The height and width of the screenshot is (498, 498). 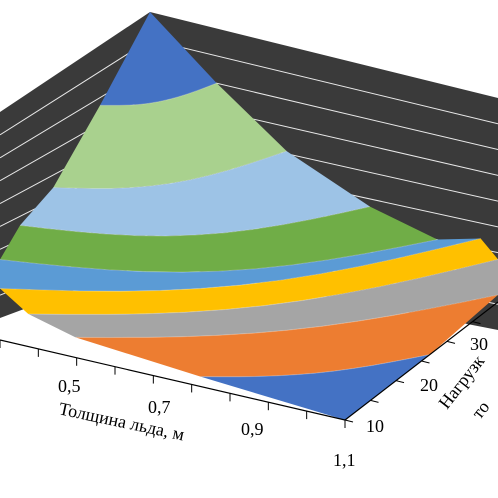 What do you see at coordinates (344, 460) in the screenshot?
I see `x-tick-label: 1,1` at bounding box center [344, 460].